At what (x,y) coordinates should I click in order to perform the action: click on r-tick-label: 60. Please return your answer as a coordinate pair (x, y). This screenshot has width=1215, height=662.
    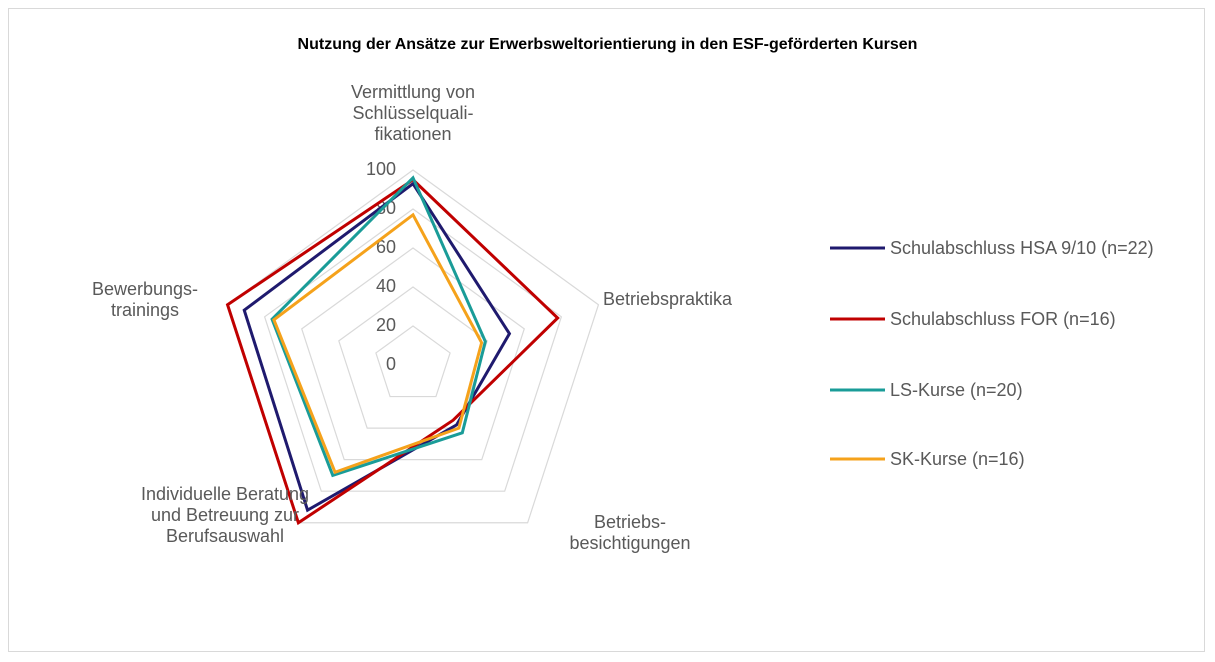
    Looking at the image, I should click on (386, 247).